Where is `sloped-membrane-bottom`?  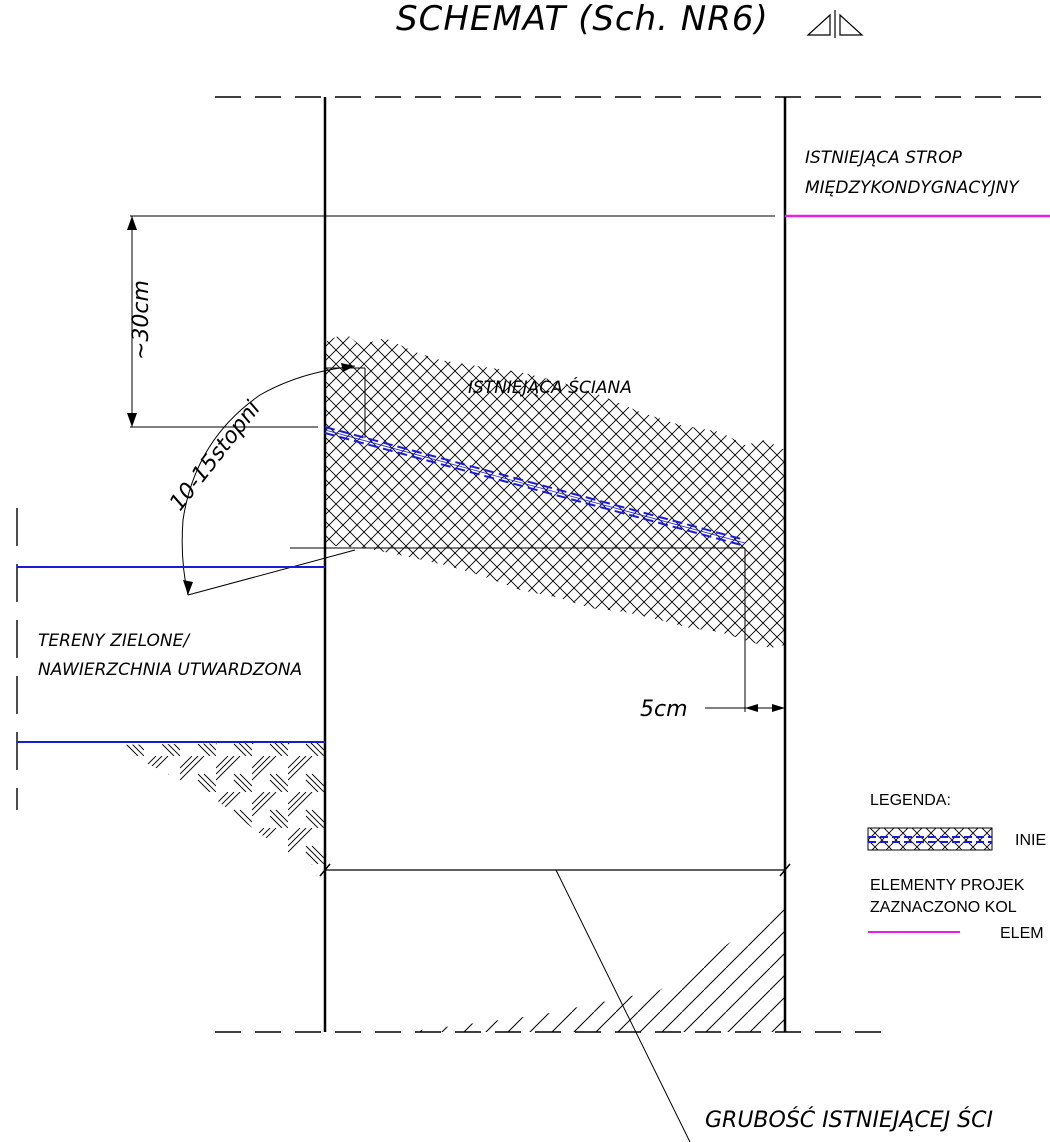 sloped-membrane-bottom is located at coordinates (535, 489).